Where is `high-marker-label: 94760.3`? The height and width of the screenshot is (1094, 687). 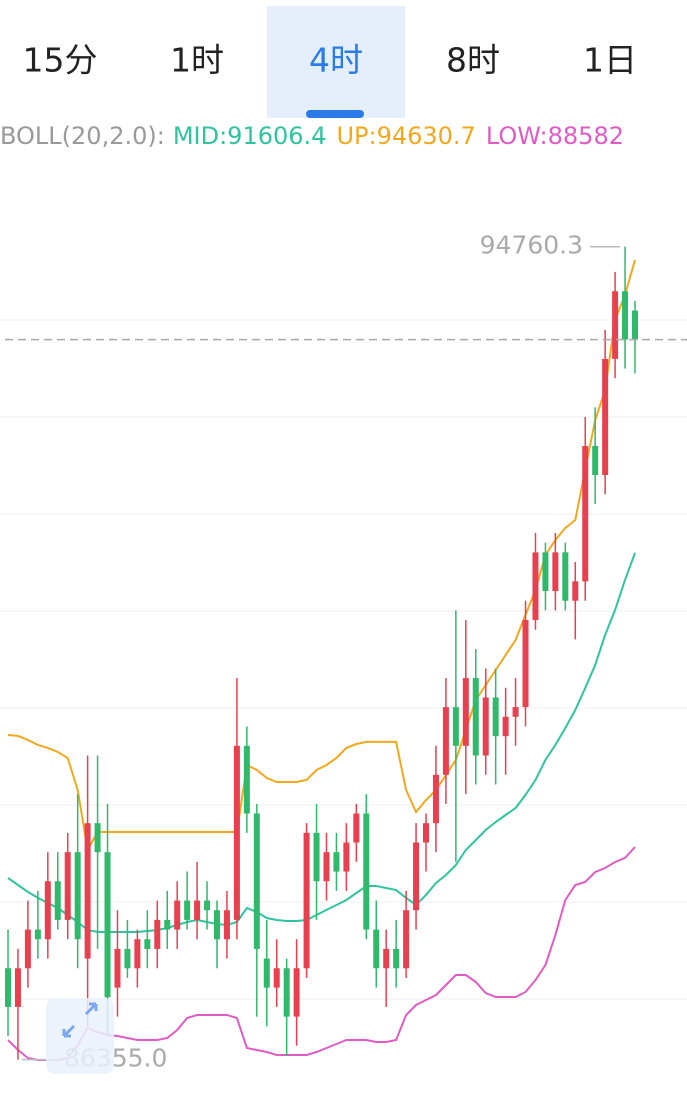 high-marker-label: 94760.3 is located at coordinates (531, 245).